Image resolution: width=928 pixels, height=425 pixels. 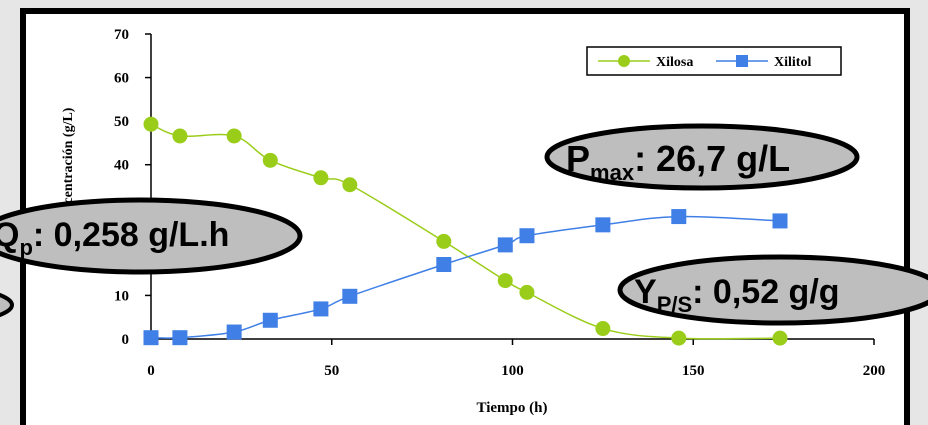 I want to click on y-tick-label: 10, so click(x=121, y=296).